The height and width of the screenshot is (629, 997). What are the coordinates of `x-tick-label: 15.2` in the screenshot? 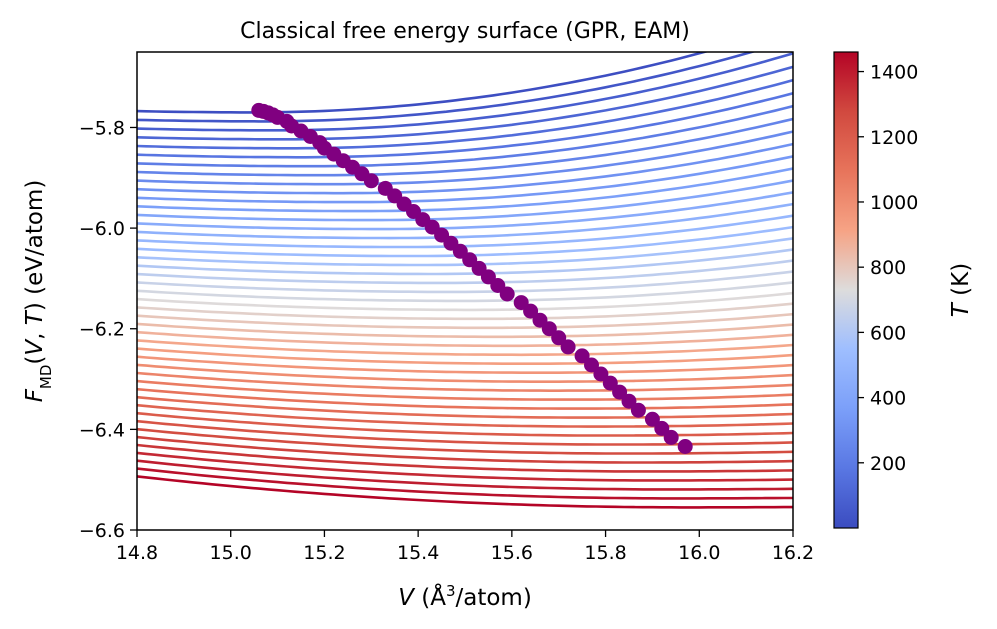 It's located at (324, 553).